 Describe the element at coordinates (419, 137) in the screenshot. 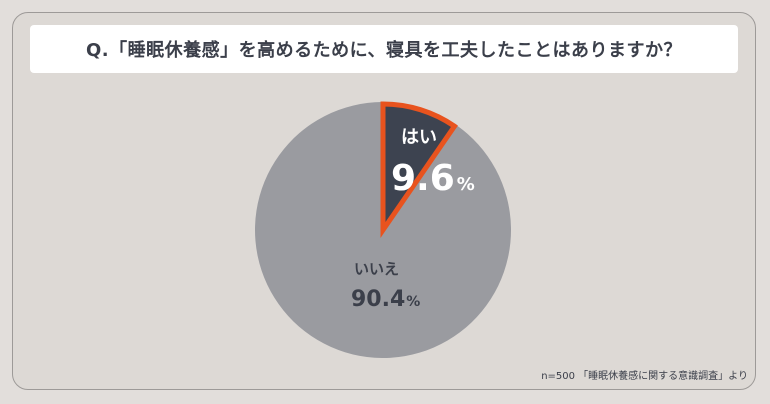

I see `slice-label-yes: はい` at that location.